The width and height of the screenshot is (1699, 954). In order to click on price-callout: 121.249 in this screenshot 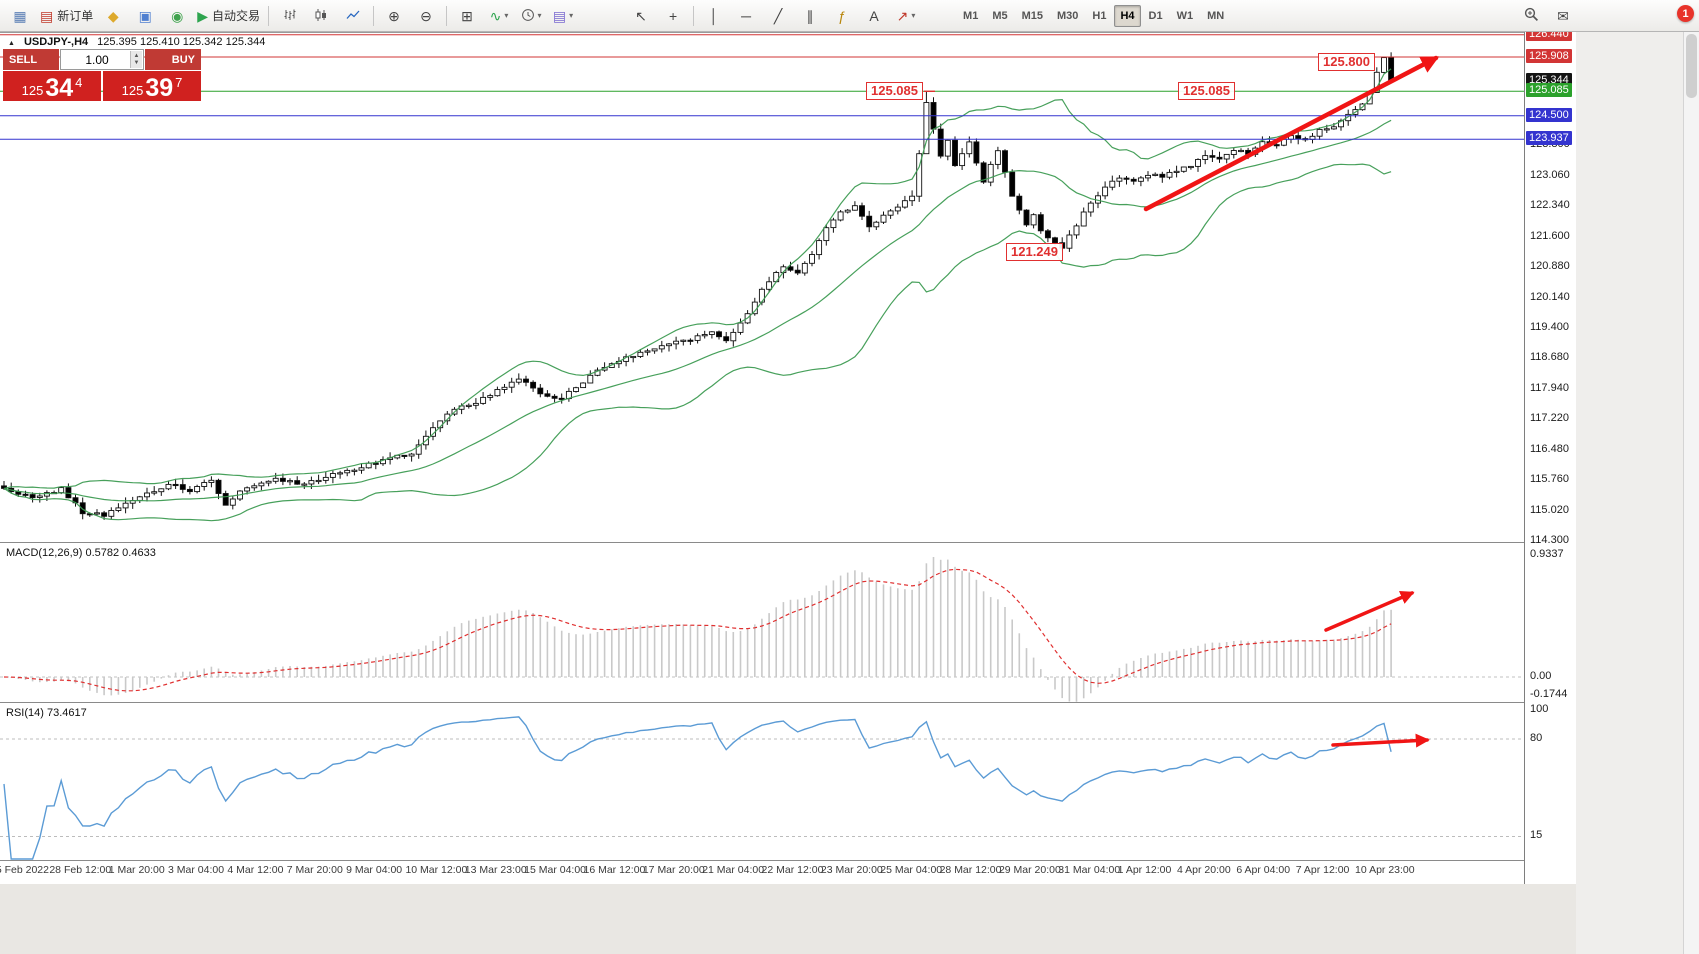, I will do `click(1034, 252)`.